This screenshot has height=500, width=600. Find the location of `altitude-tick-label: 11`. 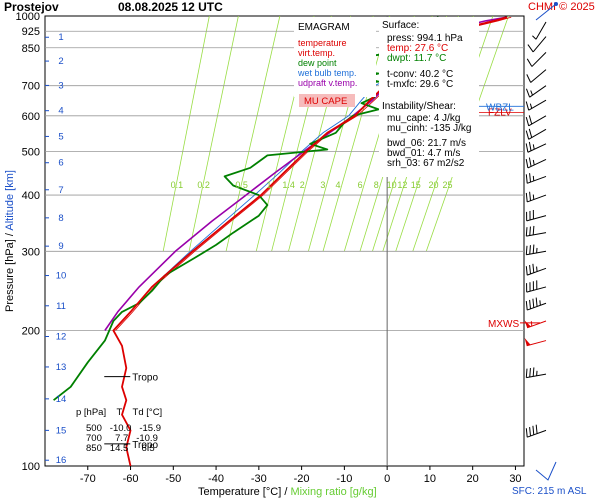

altitude-tick-label: 11 is located at coordinates (61, 306).